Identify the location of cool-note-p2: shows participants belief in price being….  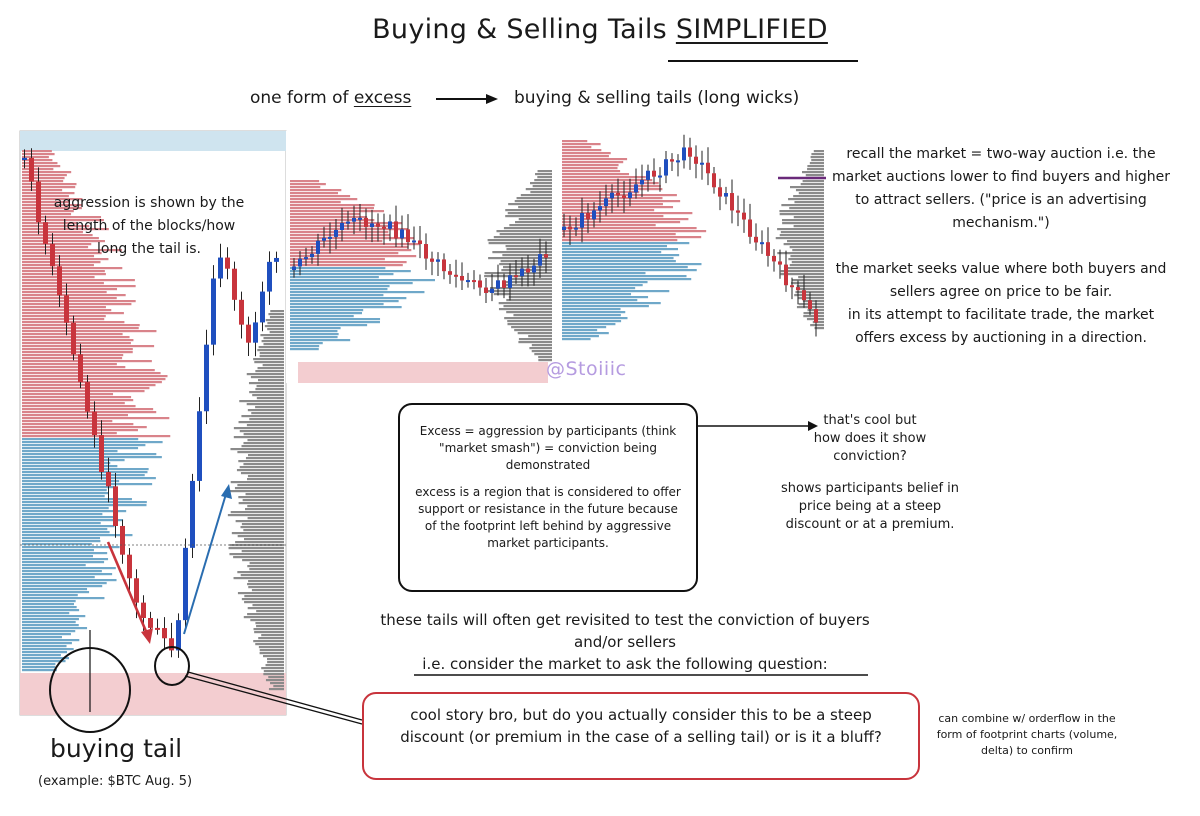
(870, 506).